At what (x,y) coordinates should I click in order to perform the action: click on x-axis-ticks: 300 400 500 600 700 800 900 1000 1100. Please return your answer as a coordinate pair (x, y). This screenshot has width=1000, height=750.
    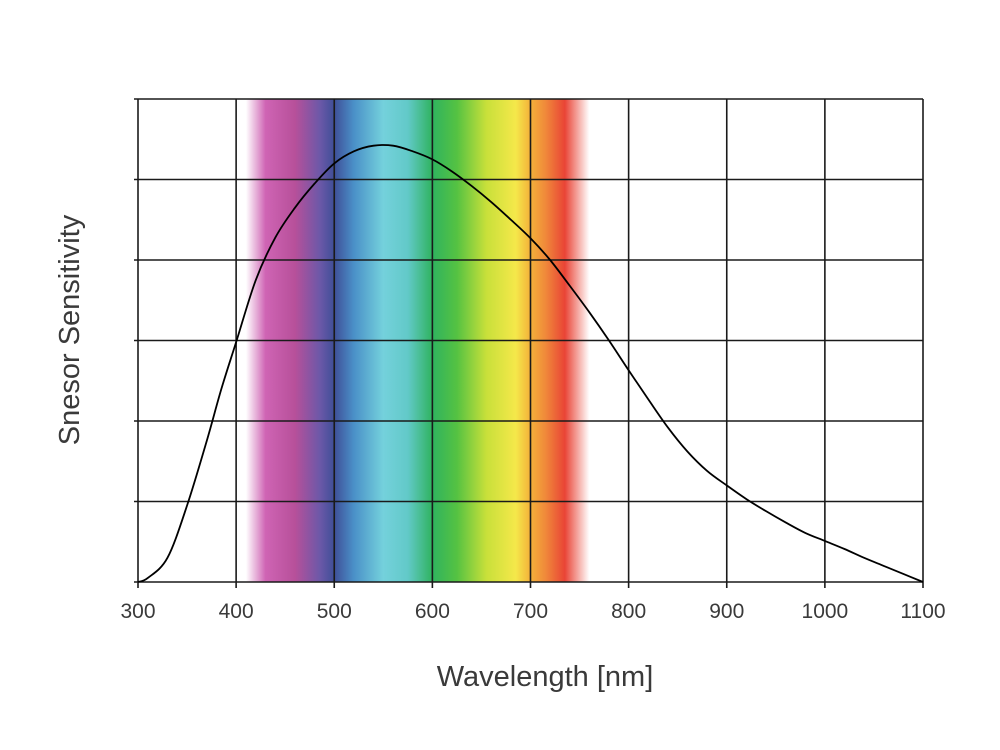
    Looking at the image, I should click on (532, 611).